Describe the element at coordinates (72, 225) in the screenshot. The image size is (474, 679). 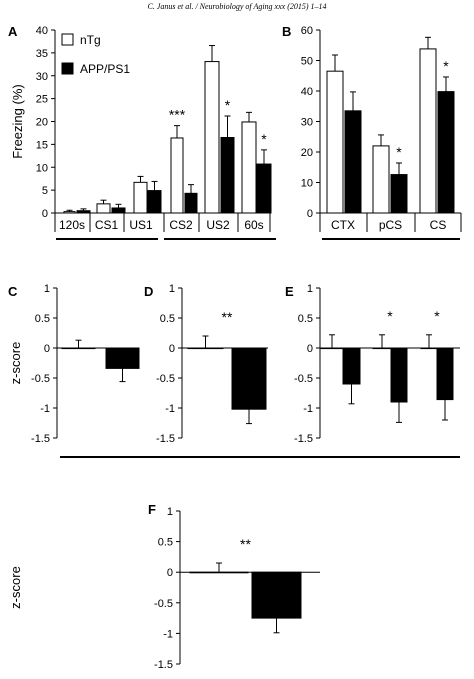
I see `category-label-a: 120s` at that location.